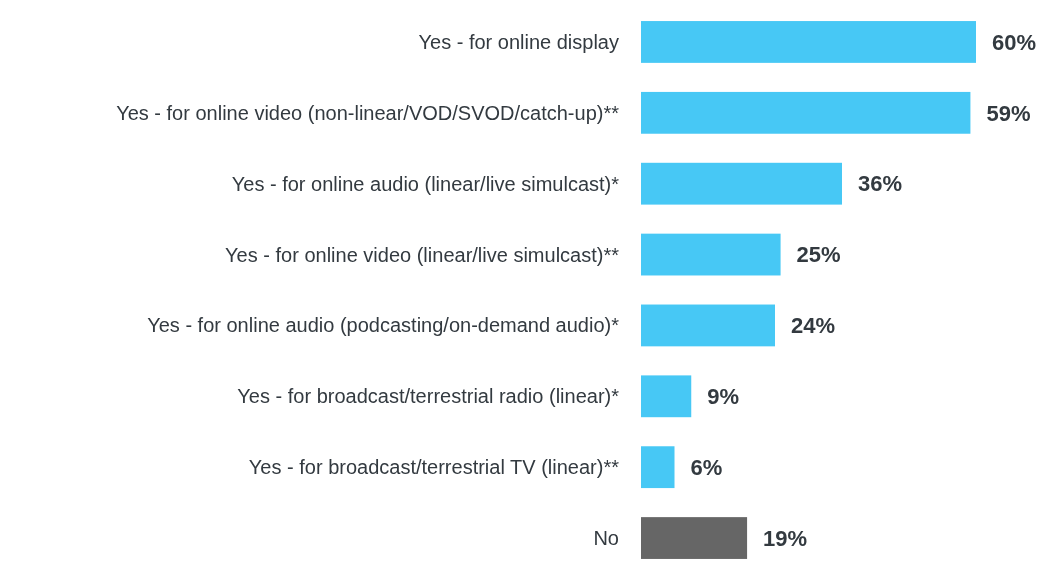 This screenshot has height=571, width=1045. What do you see at coordinates (723, 396) in the screenshot?
I see `data-label: 9%` at bounding box center [723, 396].